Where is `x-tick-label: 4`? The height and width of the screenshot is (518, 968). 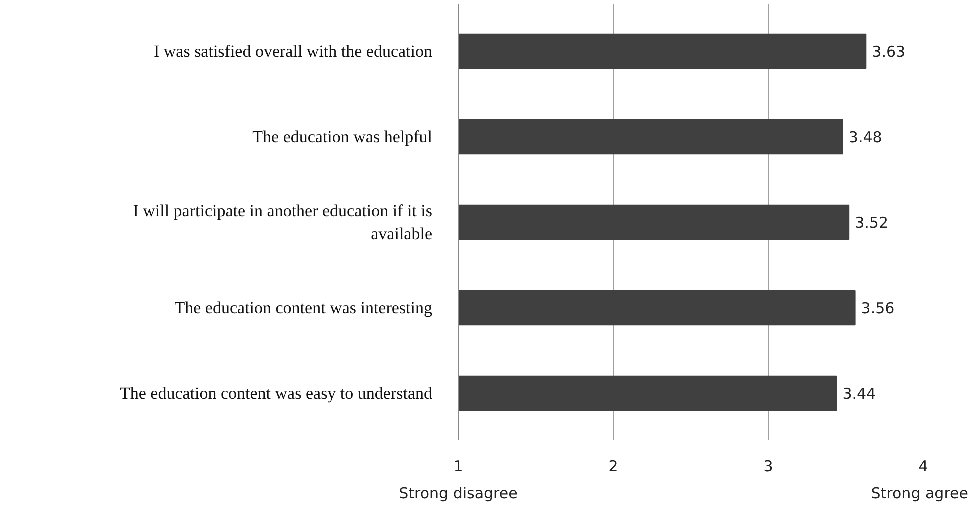
x-tick-label: 4 is located at coordinates (923, 467).